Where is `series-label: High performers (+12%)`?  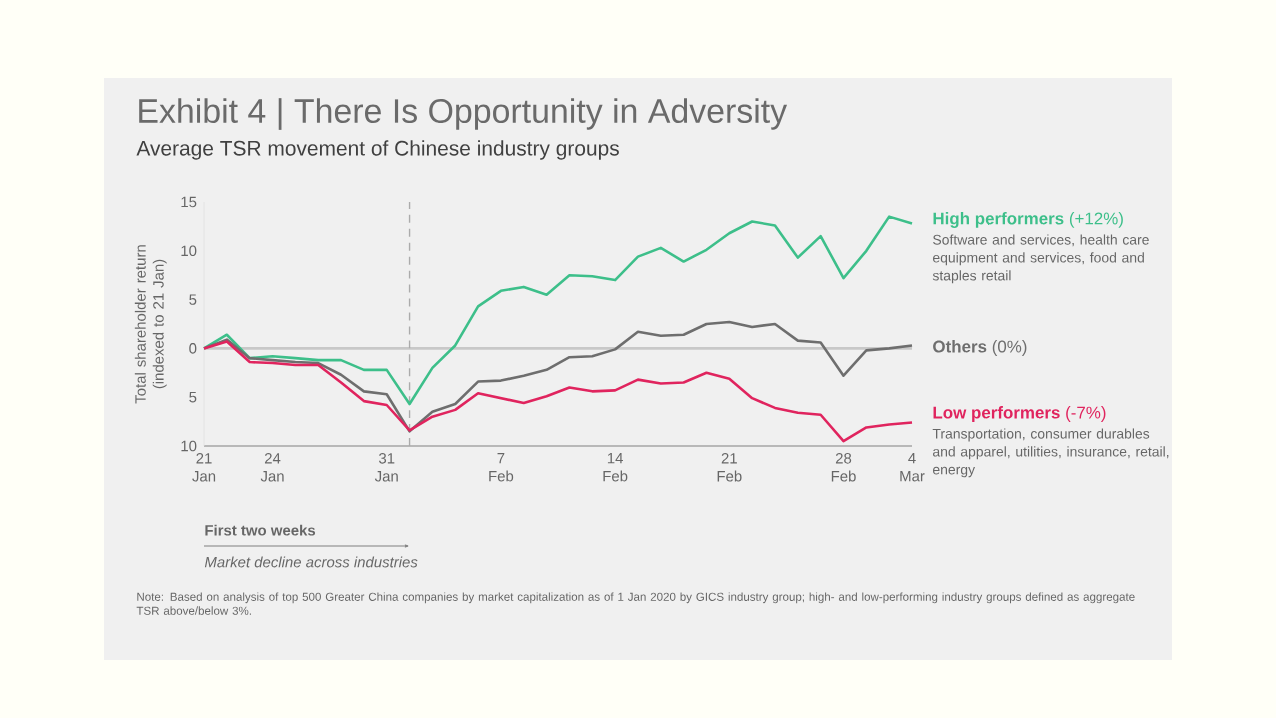 series-label: High performers (+12%) is located at coordinates (1028, 220).